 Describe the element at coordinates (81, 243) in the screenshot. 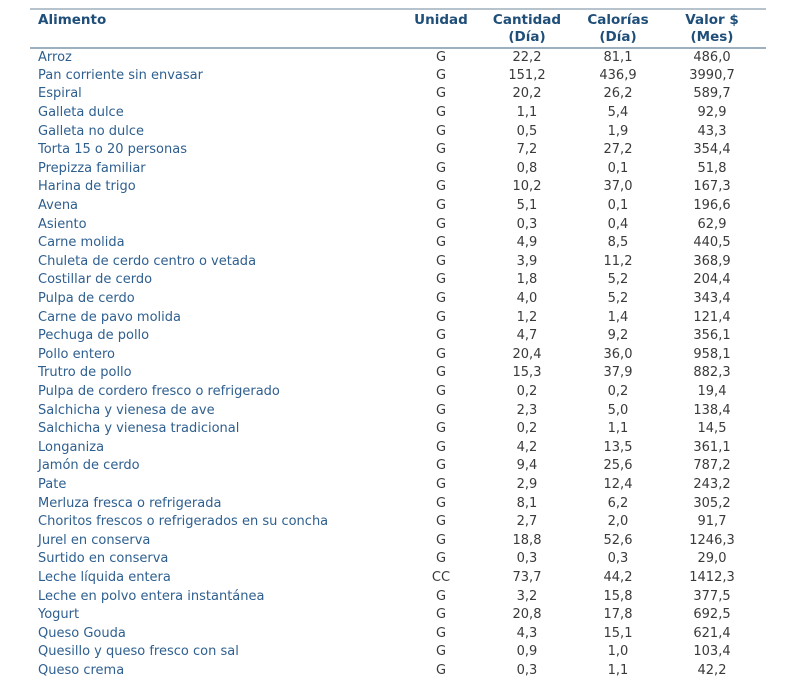

I see `cell-alimento: Carne molida` at that location.